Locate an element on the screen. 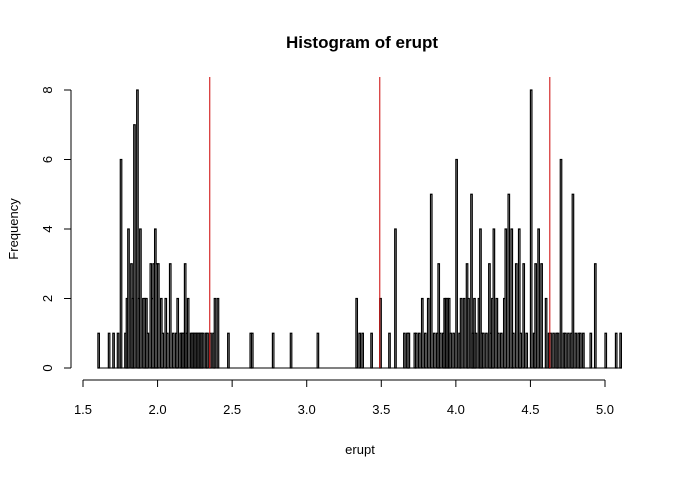 This screenshot has width=684, height=478. y-axis: 0 2 4 6 8 is located at coordinates (56, 229).